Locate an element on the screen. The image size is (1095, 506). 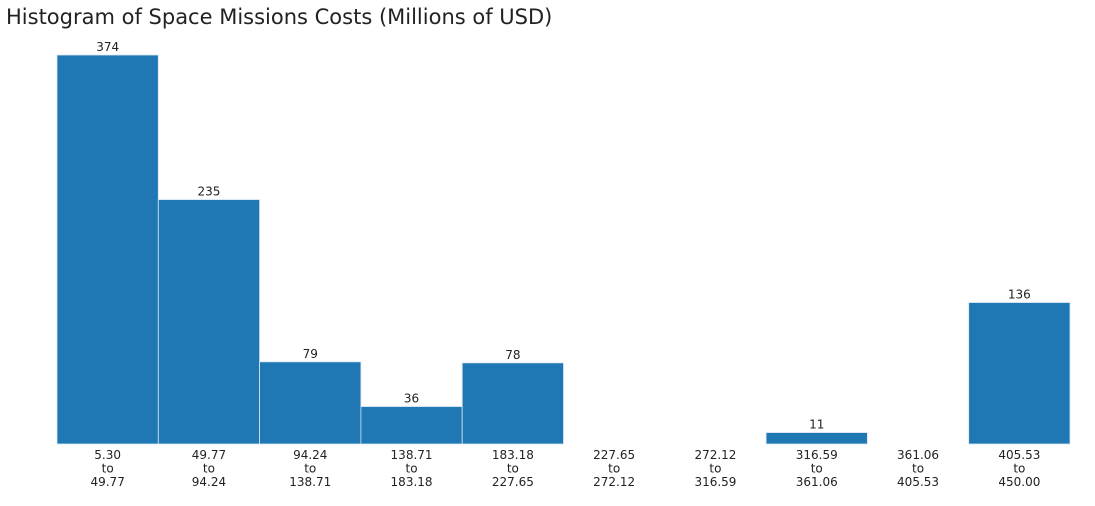
tick-label-start: 138.71 is located at coordinates (412, 455).